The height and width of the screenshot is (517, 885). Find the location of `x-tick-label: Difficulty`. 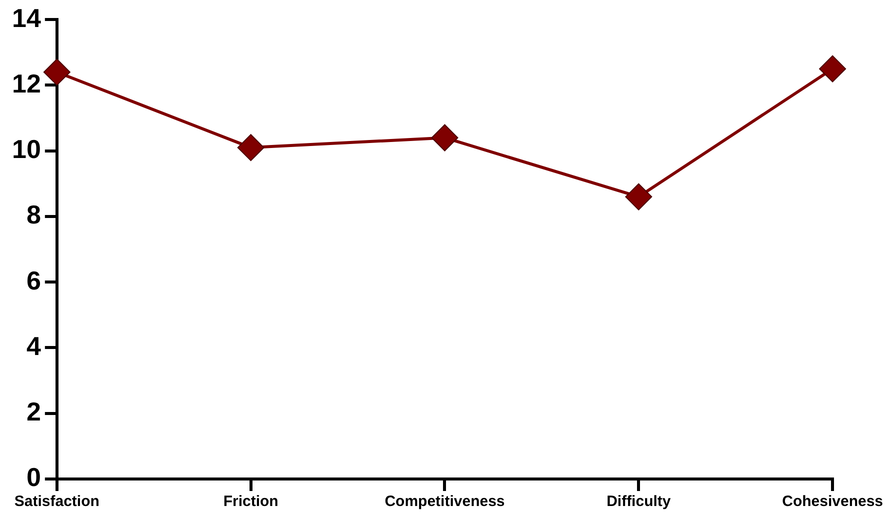

x-tick-label: Difficulty is located at coordinates (639, 501).